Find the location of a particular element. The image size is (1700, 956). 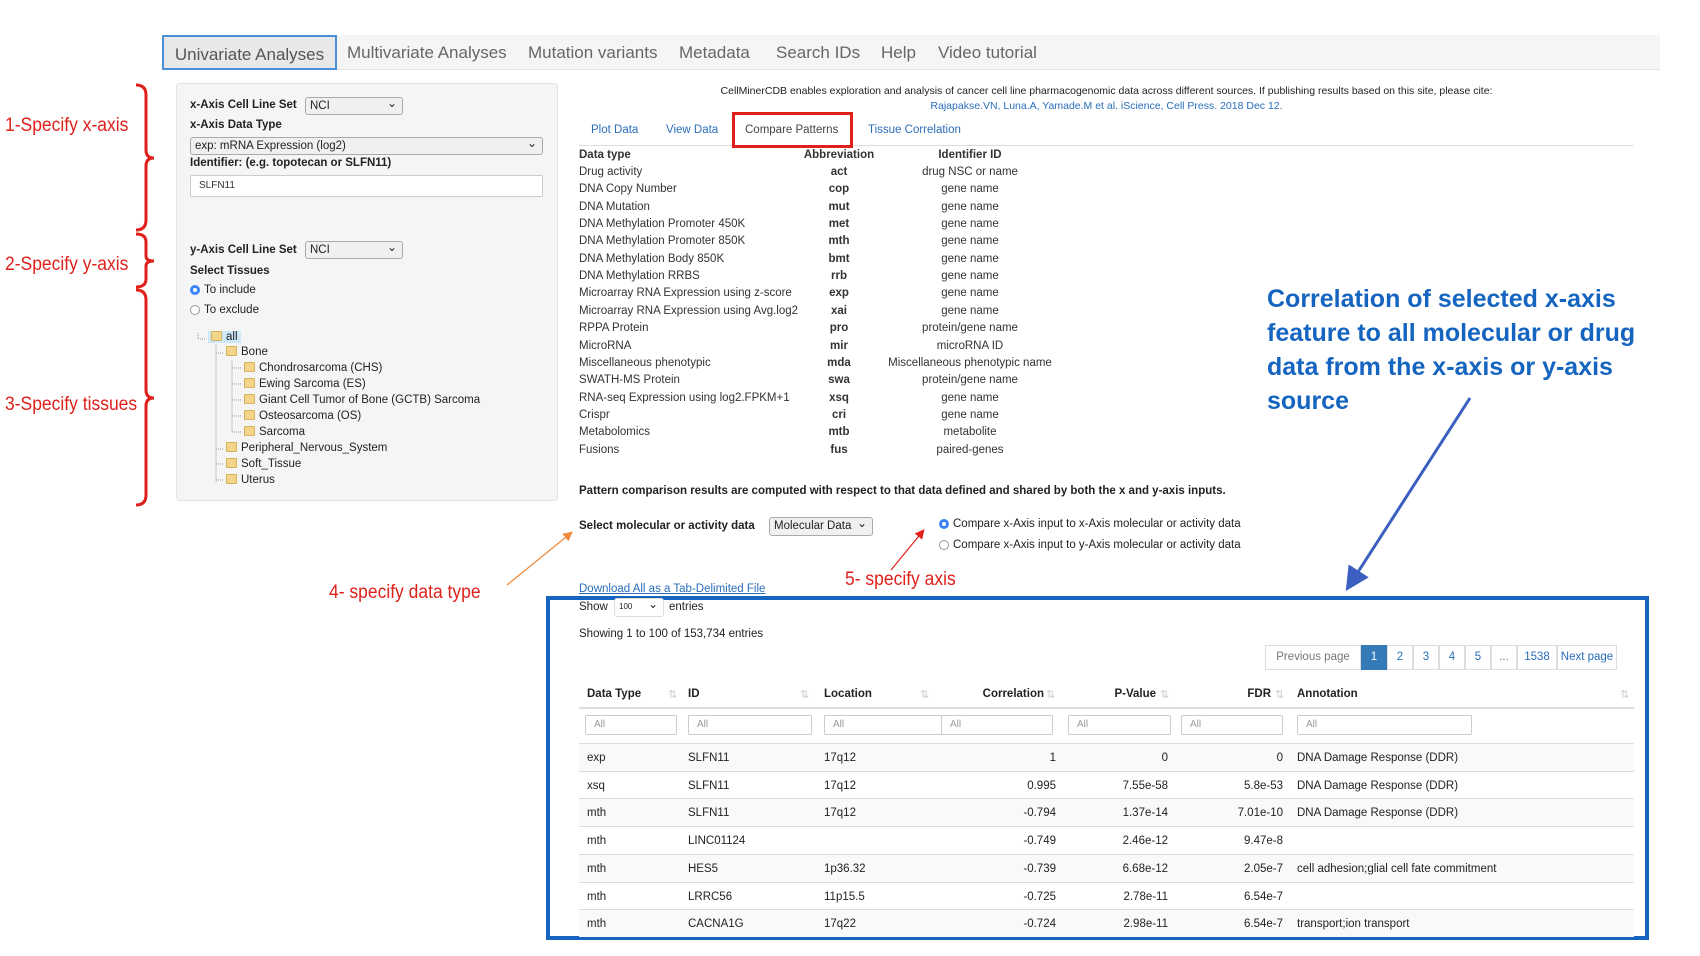

download-link: Download All as a Tab-Delimited File is located at coordinates (672, 589).